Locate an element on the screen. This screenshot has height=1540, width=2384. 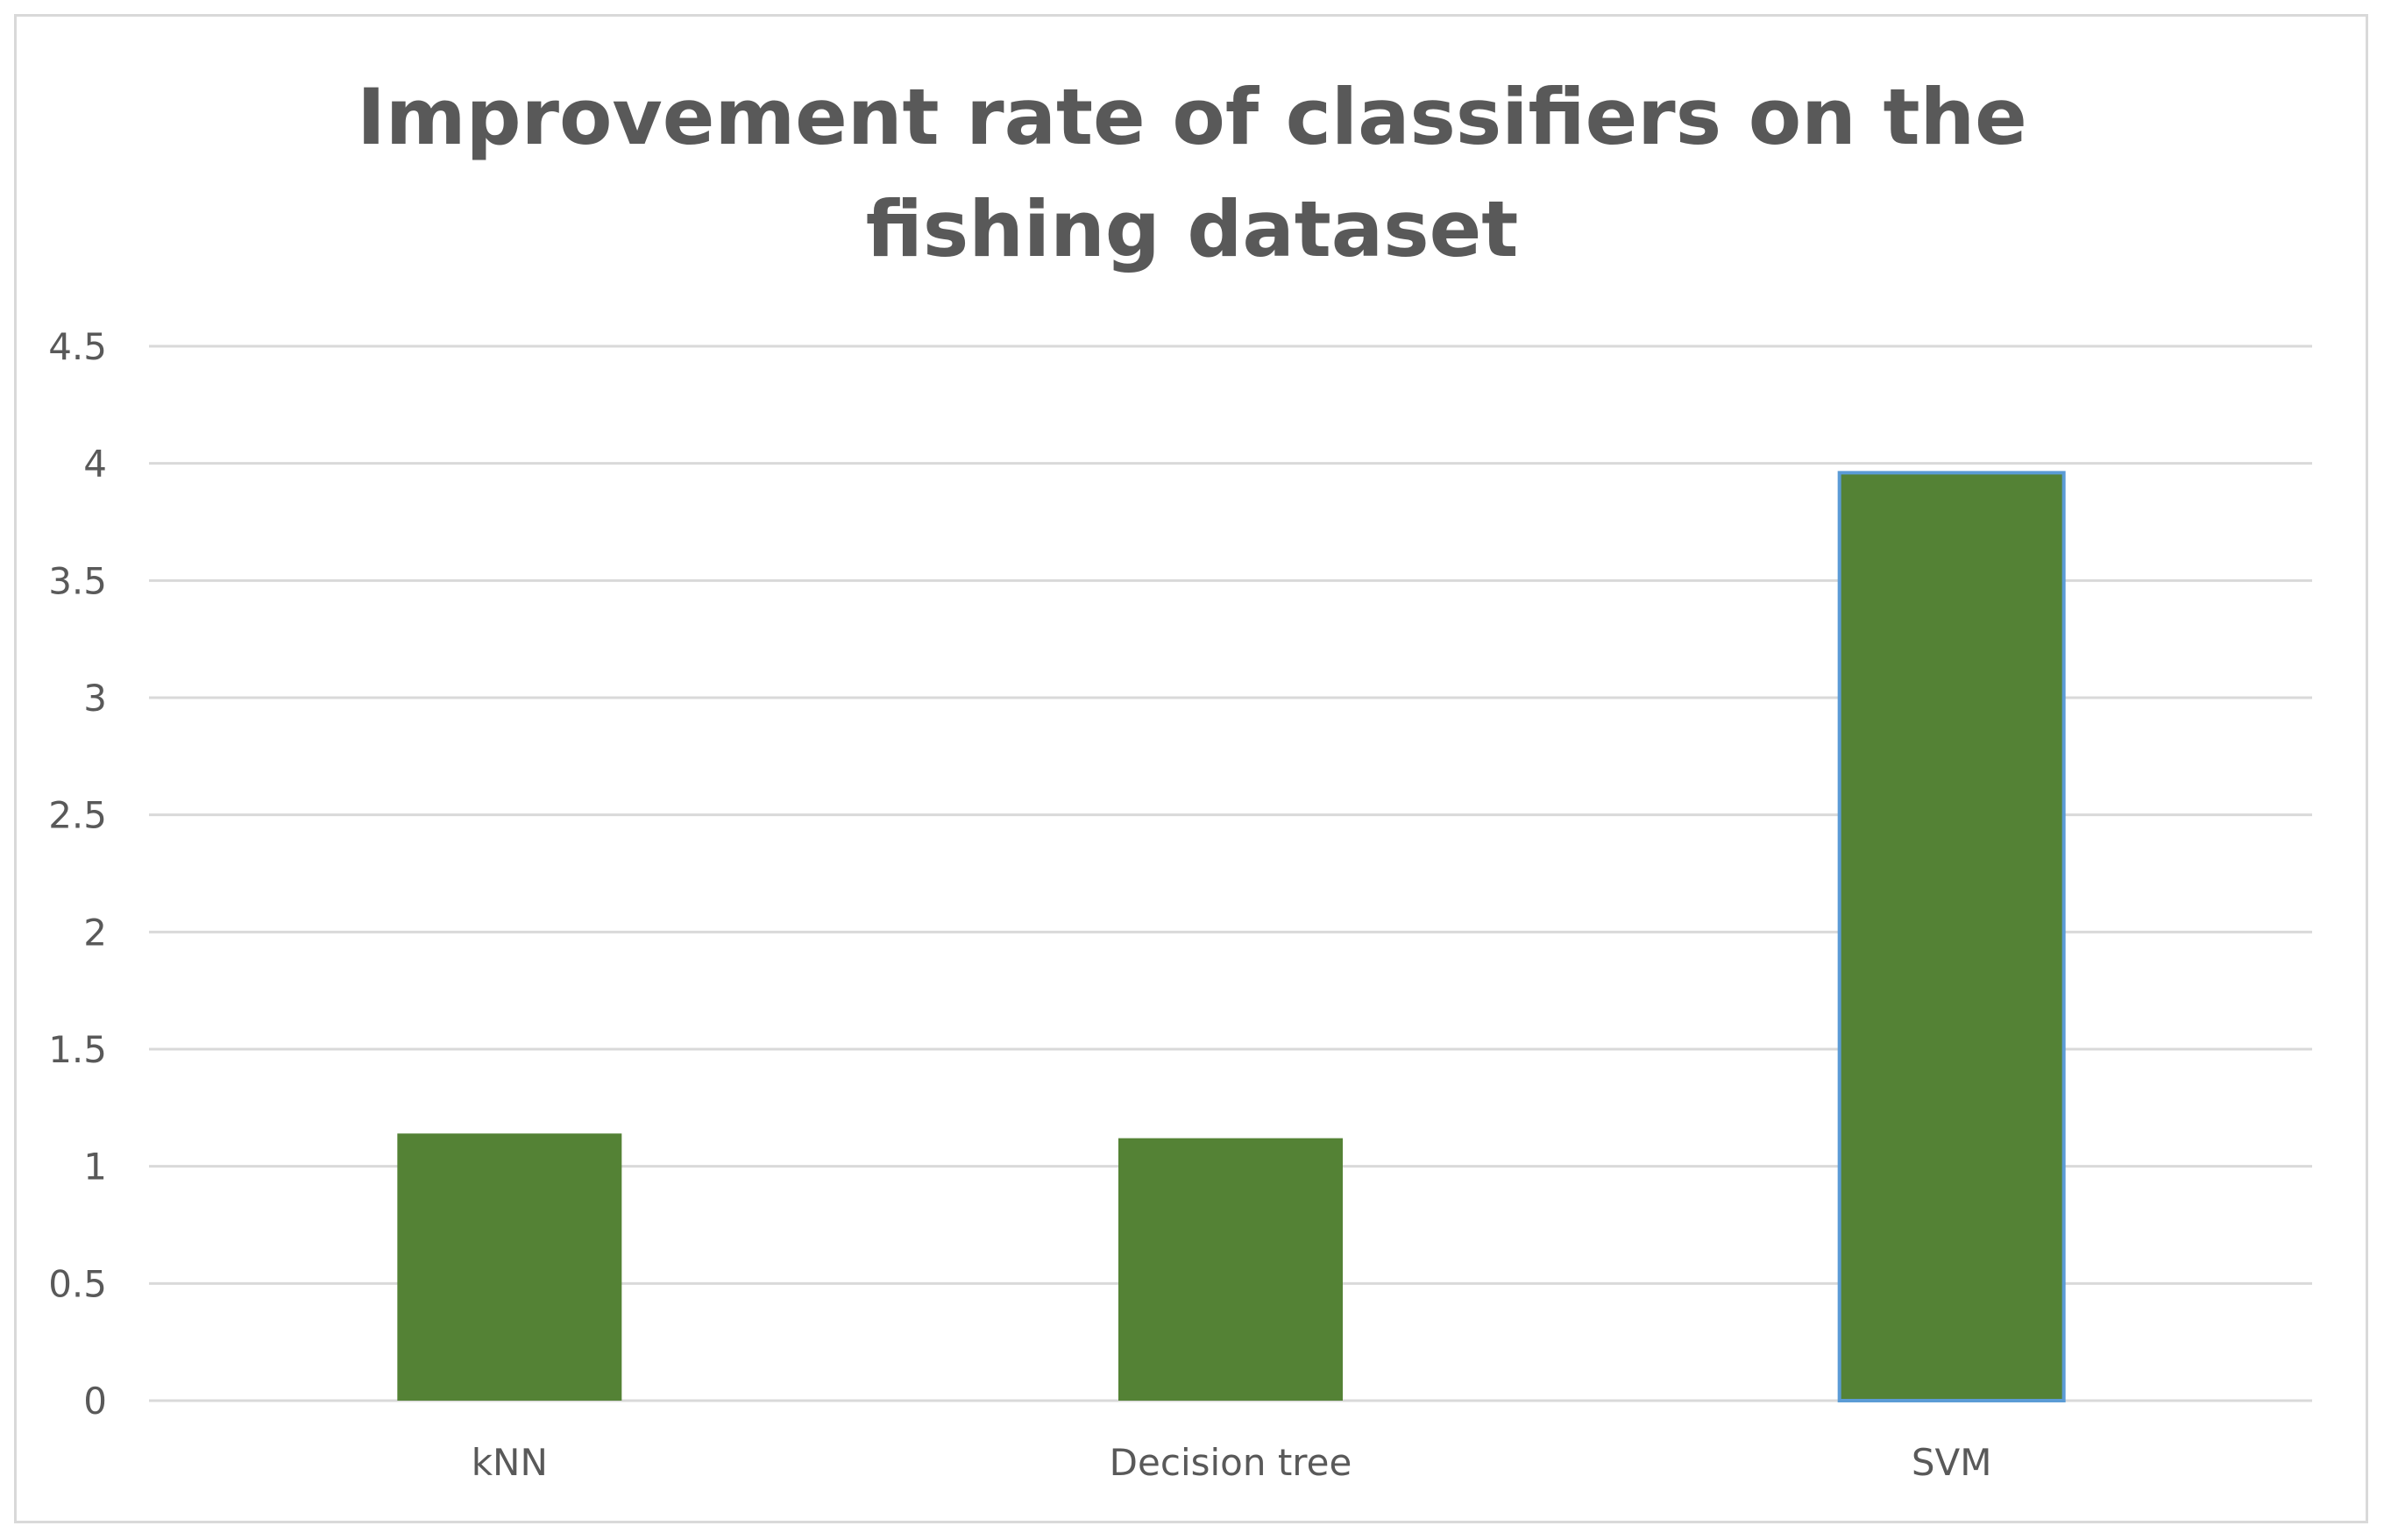
y-tick-label: 4 is located at coordinates (95, 464).